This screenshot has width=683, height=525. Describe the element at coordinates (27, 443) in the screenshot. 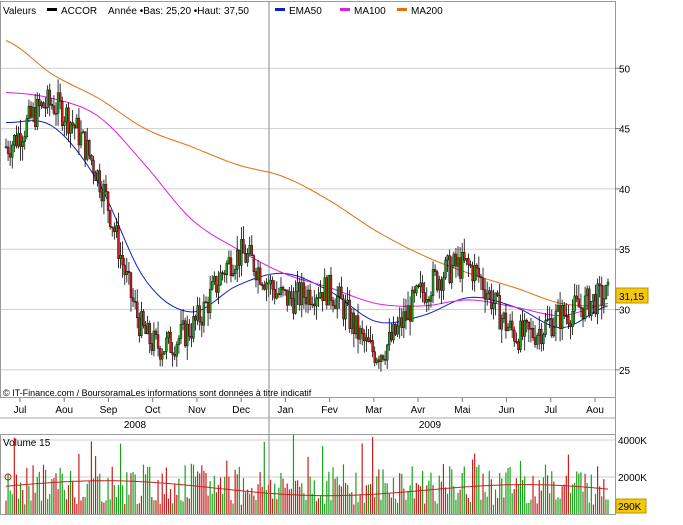

I see `volume-title: Volume 15` at that location.